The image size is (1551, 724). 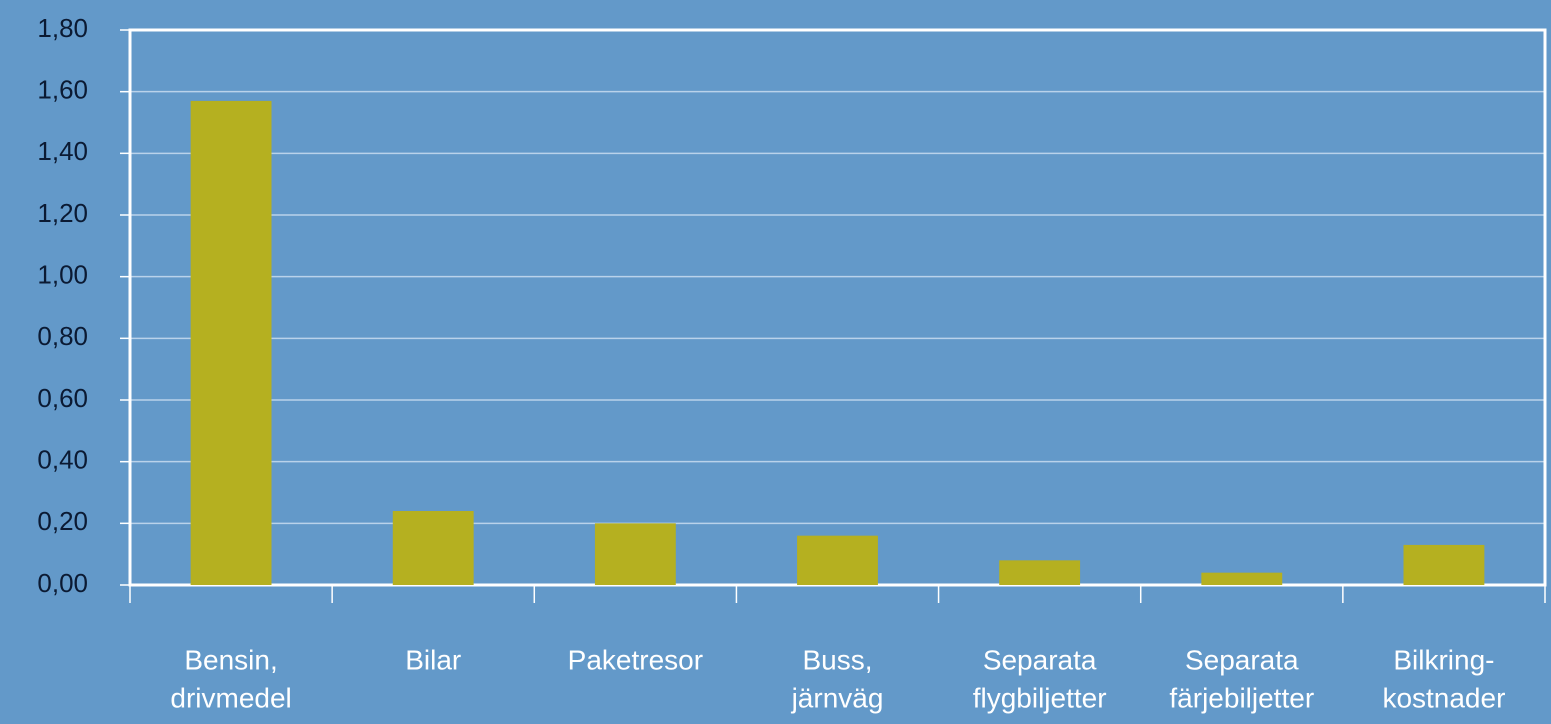 I want to click on y-tick-label: 1,80, so click(x=62, y=28).